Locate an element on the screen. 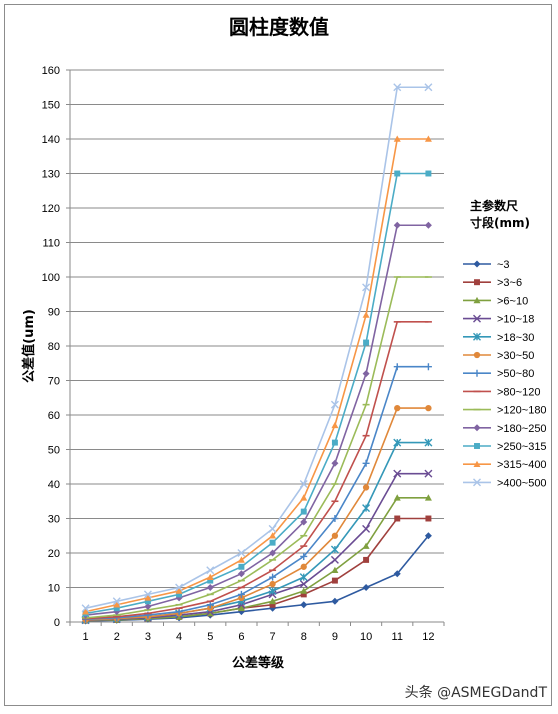  x-tick-labels: 1 2 3 4 5 6 7 8 9 10 11 12 is located at coordinates (259, 637).